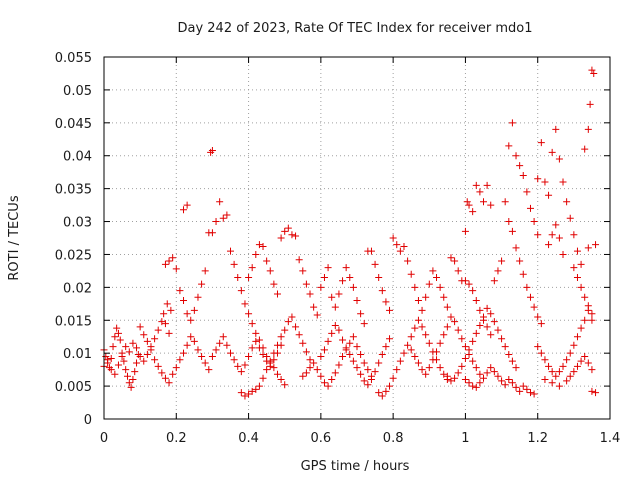 The image size is (640, 480). What do you see at coordinates (73, 387) in the screenshot?
I see `y-tick-label: 0.005` at bounding box center [73, 387].